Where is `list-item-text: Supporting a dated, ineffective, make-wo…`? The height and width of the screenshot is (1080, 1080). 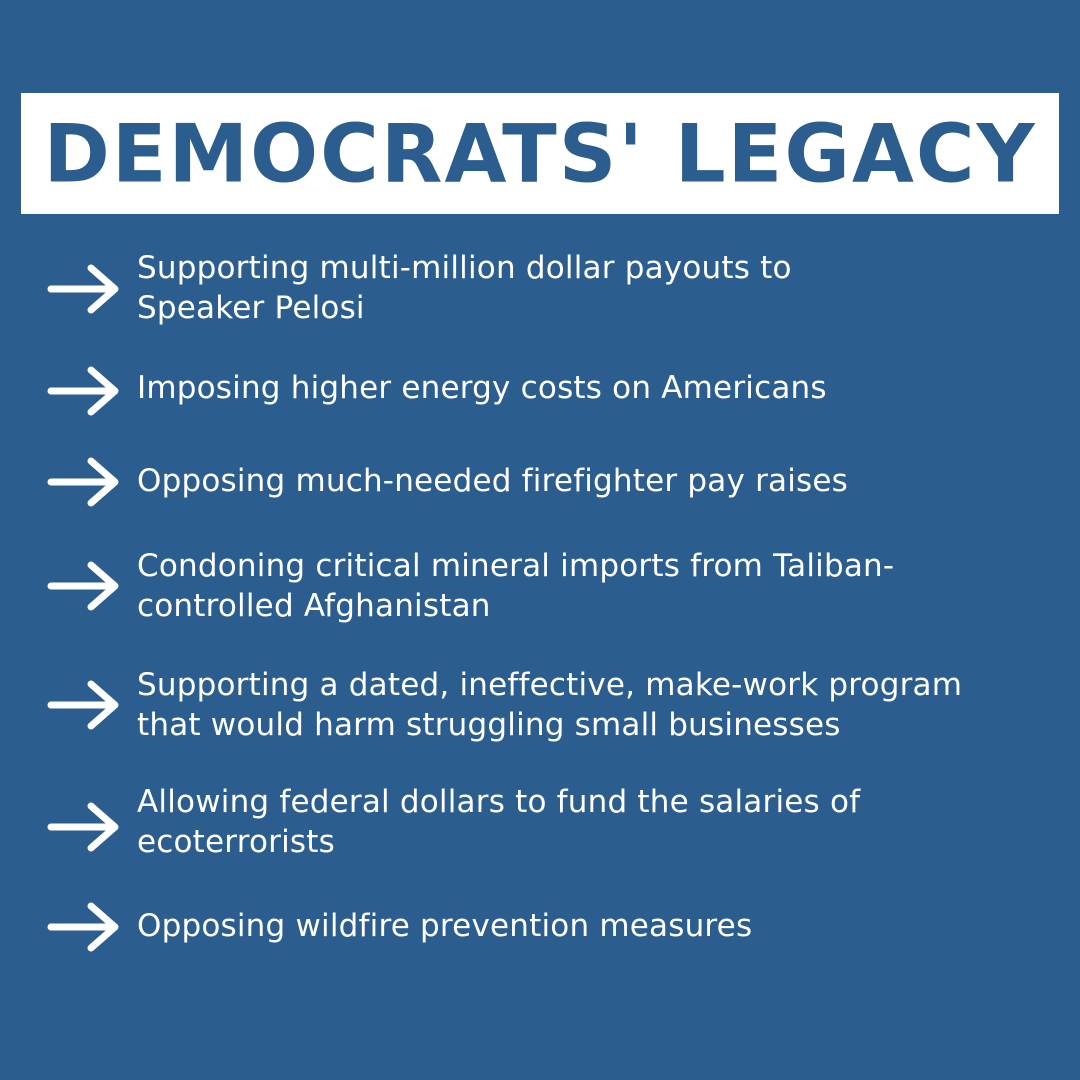
list-item-text: Supporting a dated, ineffective, make-wo… is located at coordinates (550, 705).